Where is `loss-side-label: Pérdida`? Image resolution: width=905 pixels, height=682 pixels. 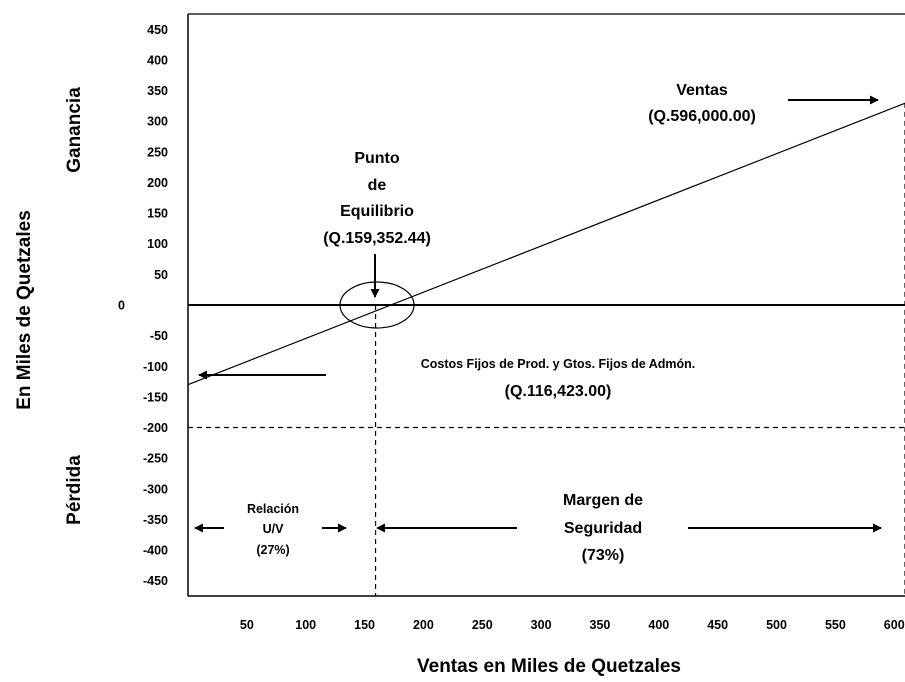 loss-side-label: Pérdida is located at coordinates (74, 490).